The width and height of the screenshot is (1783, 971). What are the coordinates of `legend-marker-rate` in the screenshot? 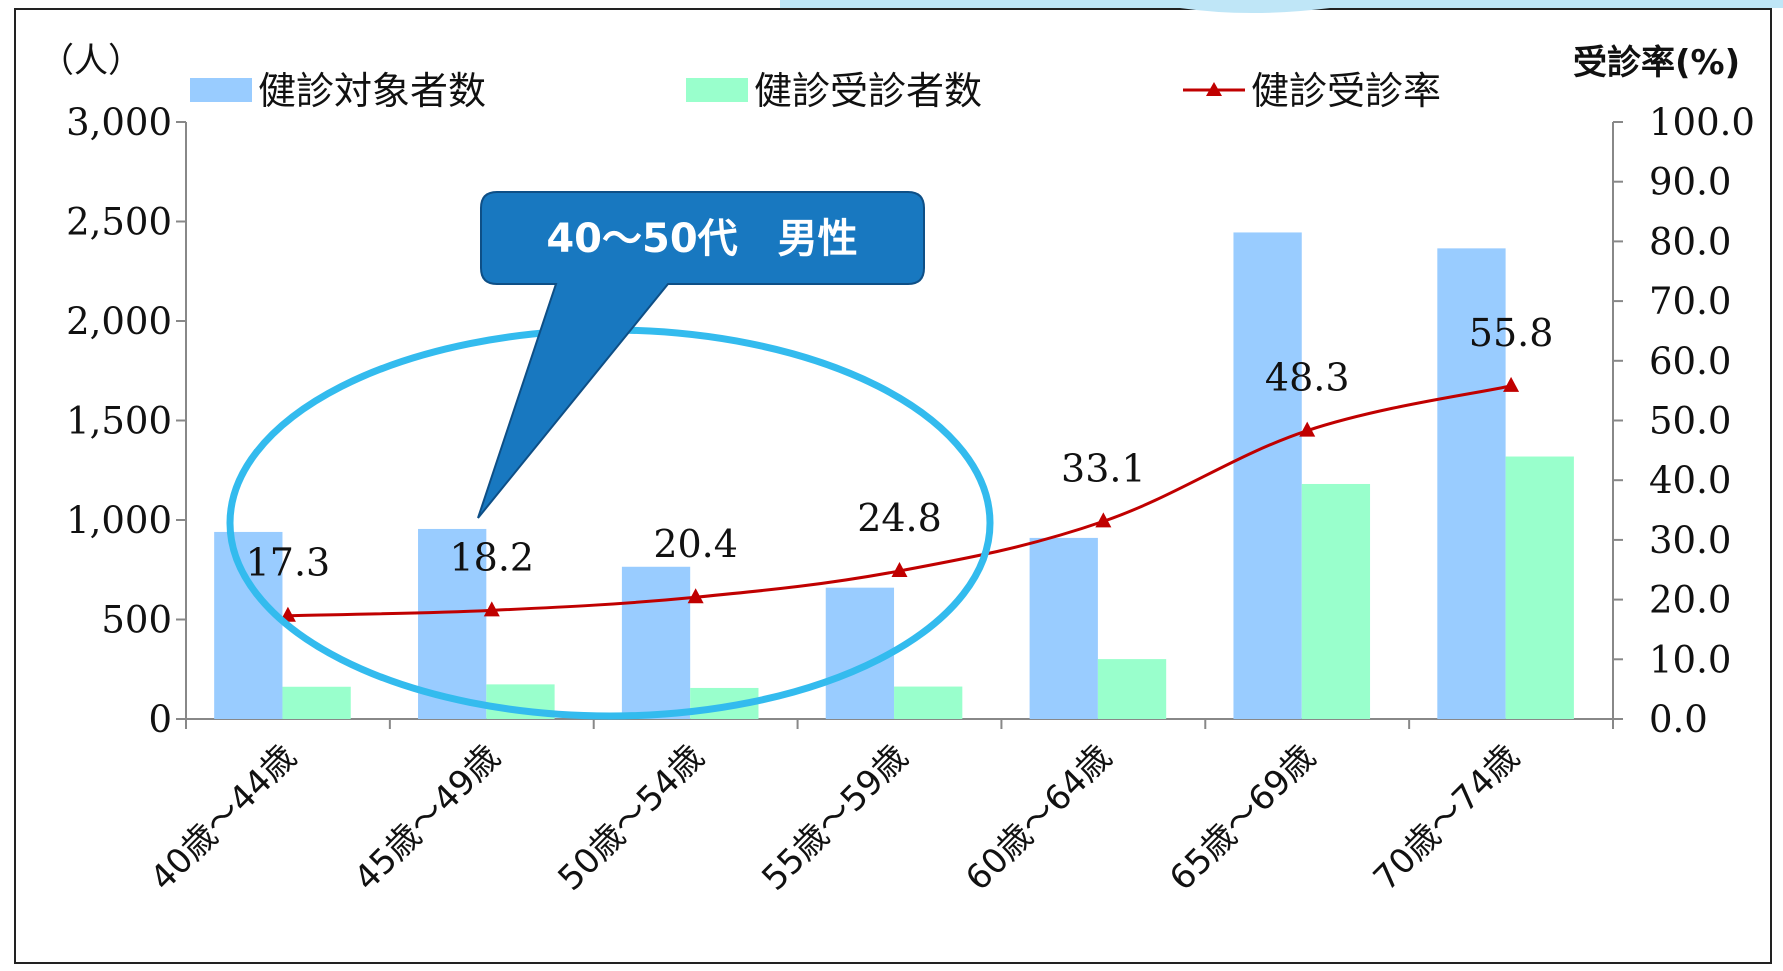 It's located at (1214, 89).